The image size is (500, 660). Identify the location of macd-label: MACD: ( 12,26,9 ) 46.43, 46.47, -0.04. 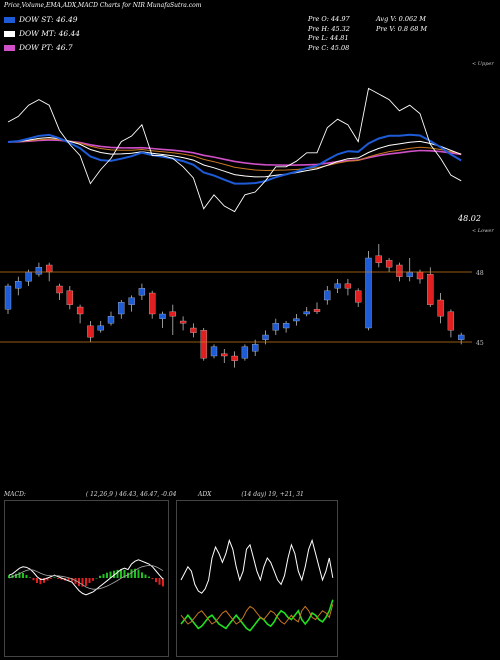
(90, 494).